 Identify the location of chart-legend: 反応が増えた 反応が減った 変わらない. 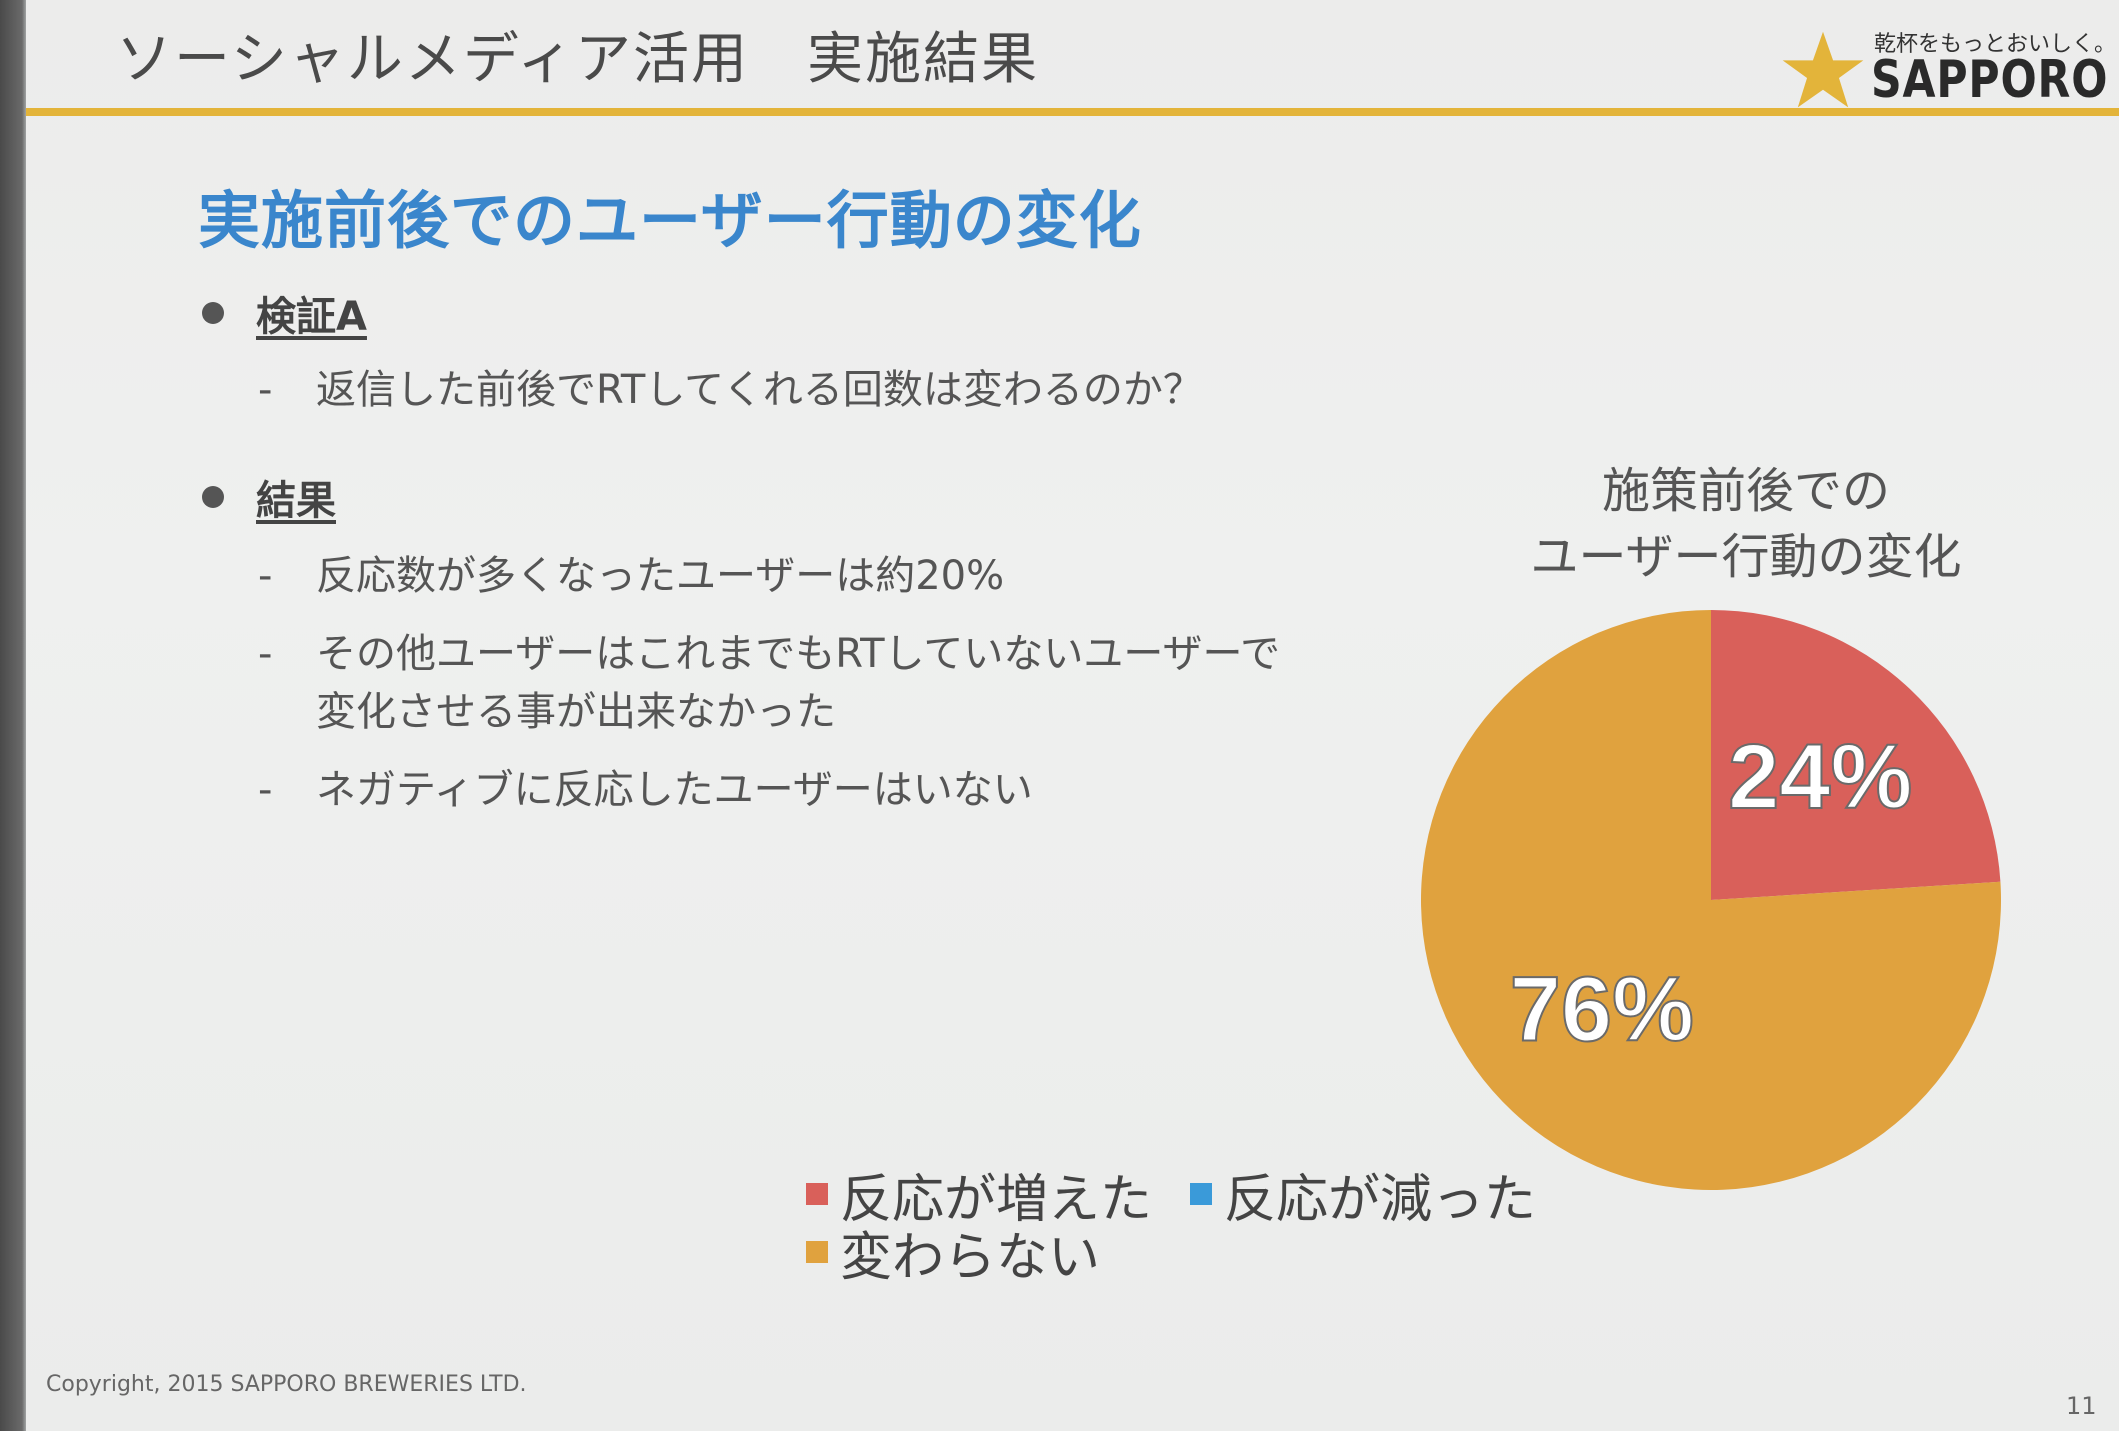
(1190, 1226).